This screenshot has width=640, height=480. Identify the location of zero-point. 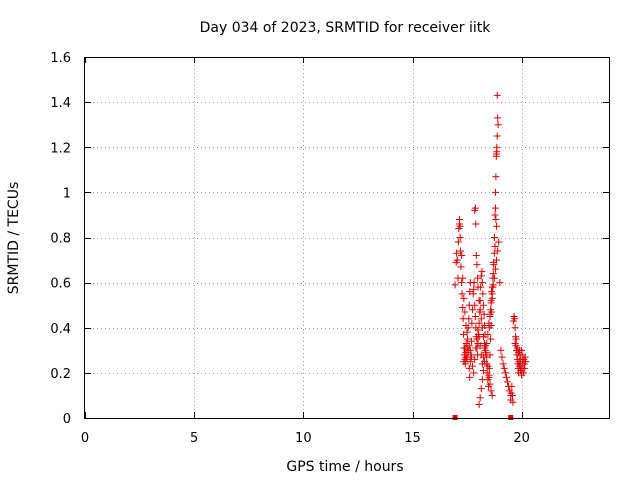
(511, 417).